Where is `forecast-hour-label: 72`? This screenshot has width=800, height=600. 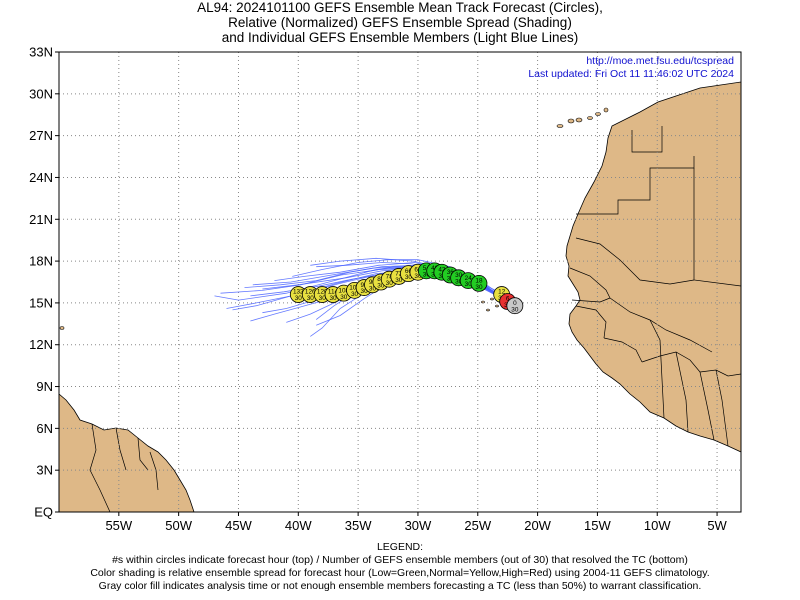 forecast-hour-label: 72 is located at coordinates (399, 274).